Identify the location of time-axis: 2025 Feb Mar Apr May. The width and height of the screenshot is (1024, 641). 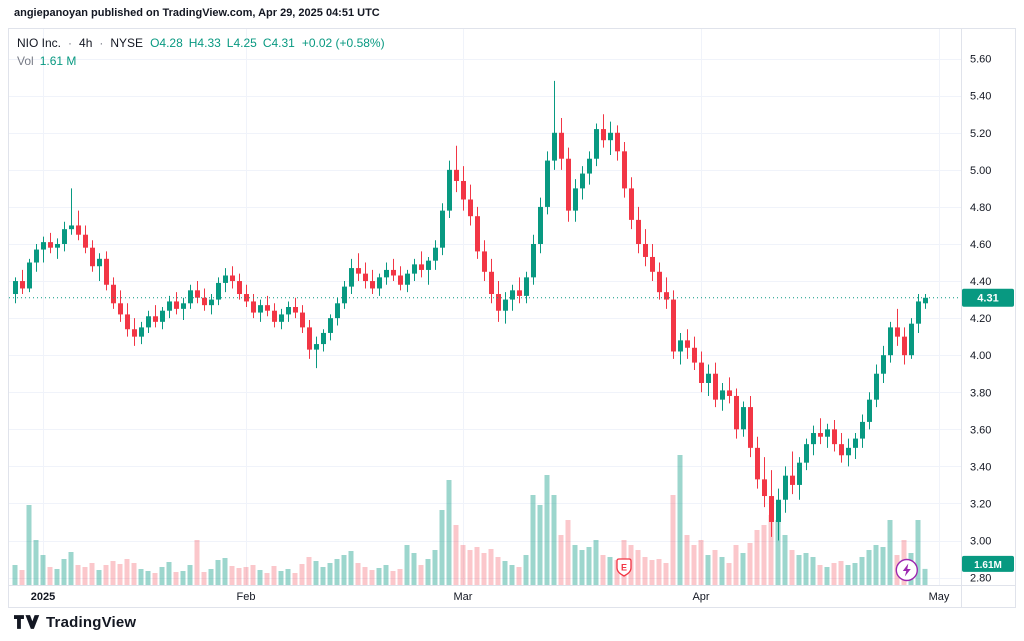
(490, 597).